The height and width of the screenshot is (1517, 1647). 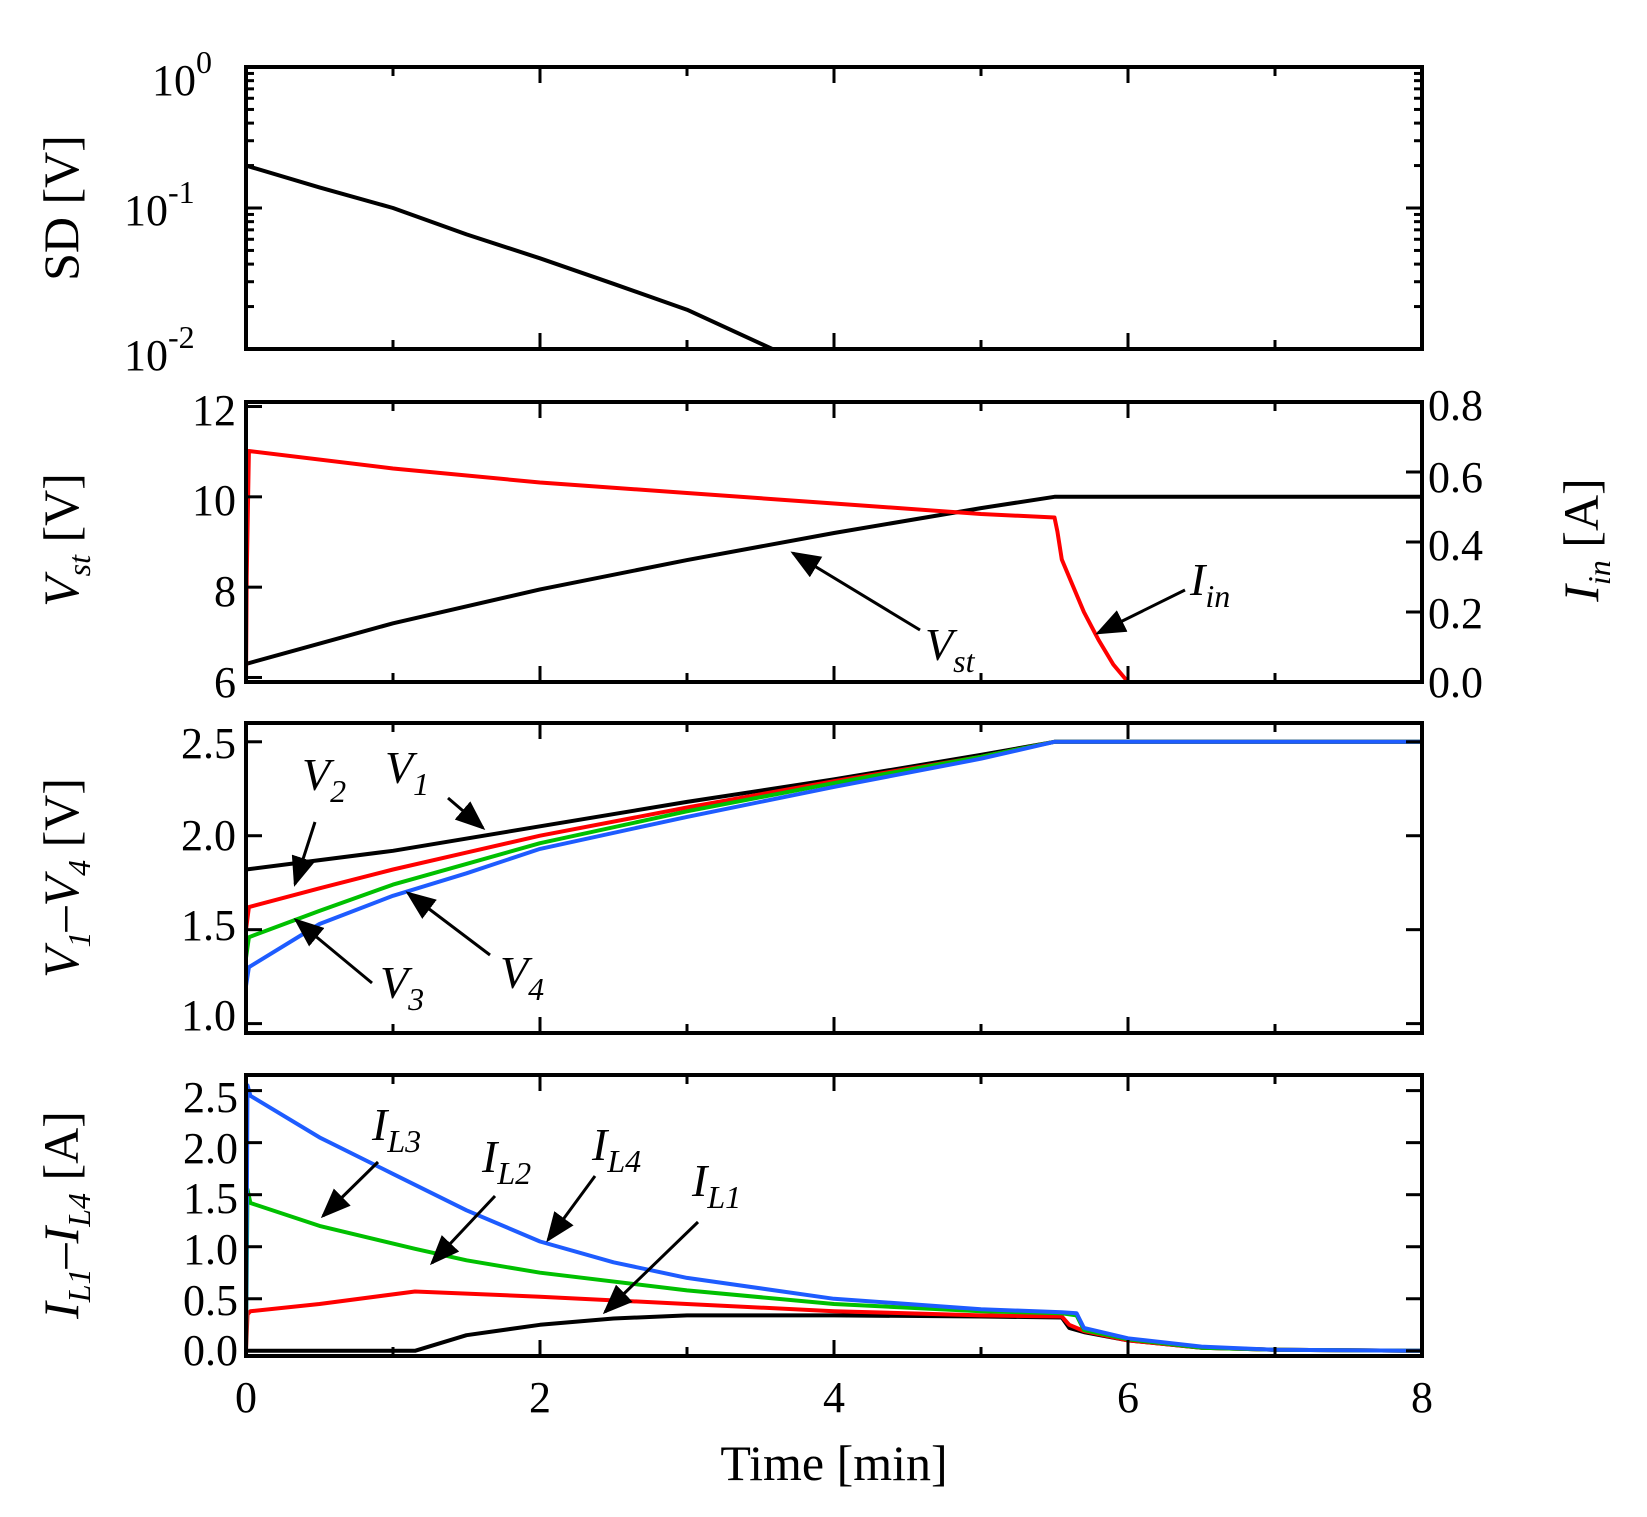 I want to click on il-ytick-label-1: 0.5, so click(x=210, y=1300).